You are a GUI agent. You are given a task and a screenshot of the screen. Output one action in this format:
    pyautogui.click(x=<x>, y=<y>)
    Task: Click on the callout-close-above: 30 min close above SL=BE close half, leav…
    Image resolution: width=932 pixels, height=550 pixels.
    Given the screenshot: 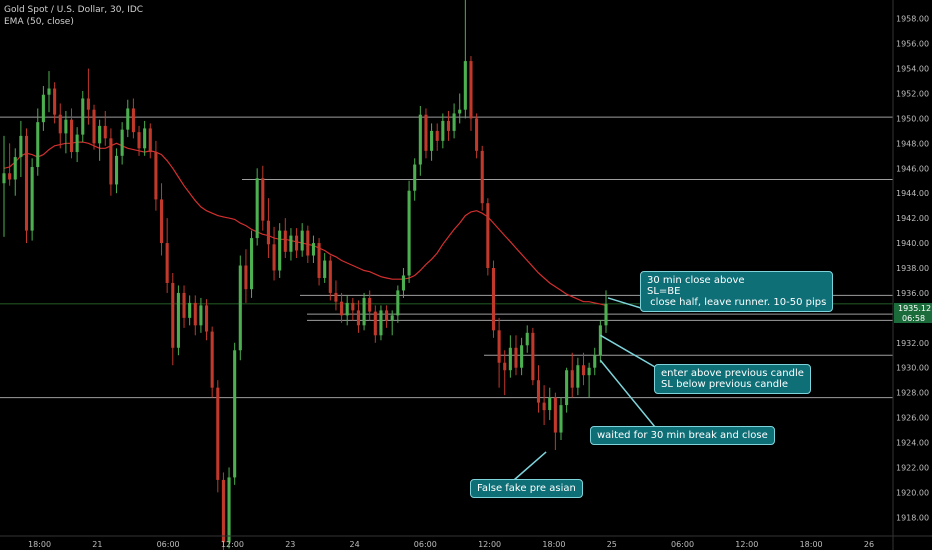 What is the action you would take?
    pyautogui.click(x=737, y=291)
    